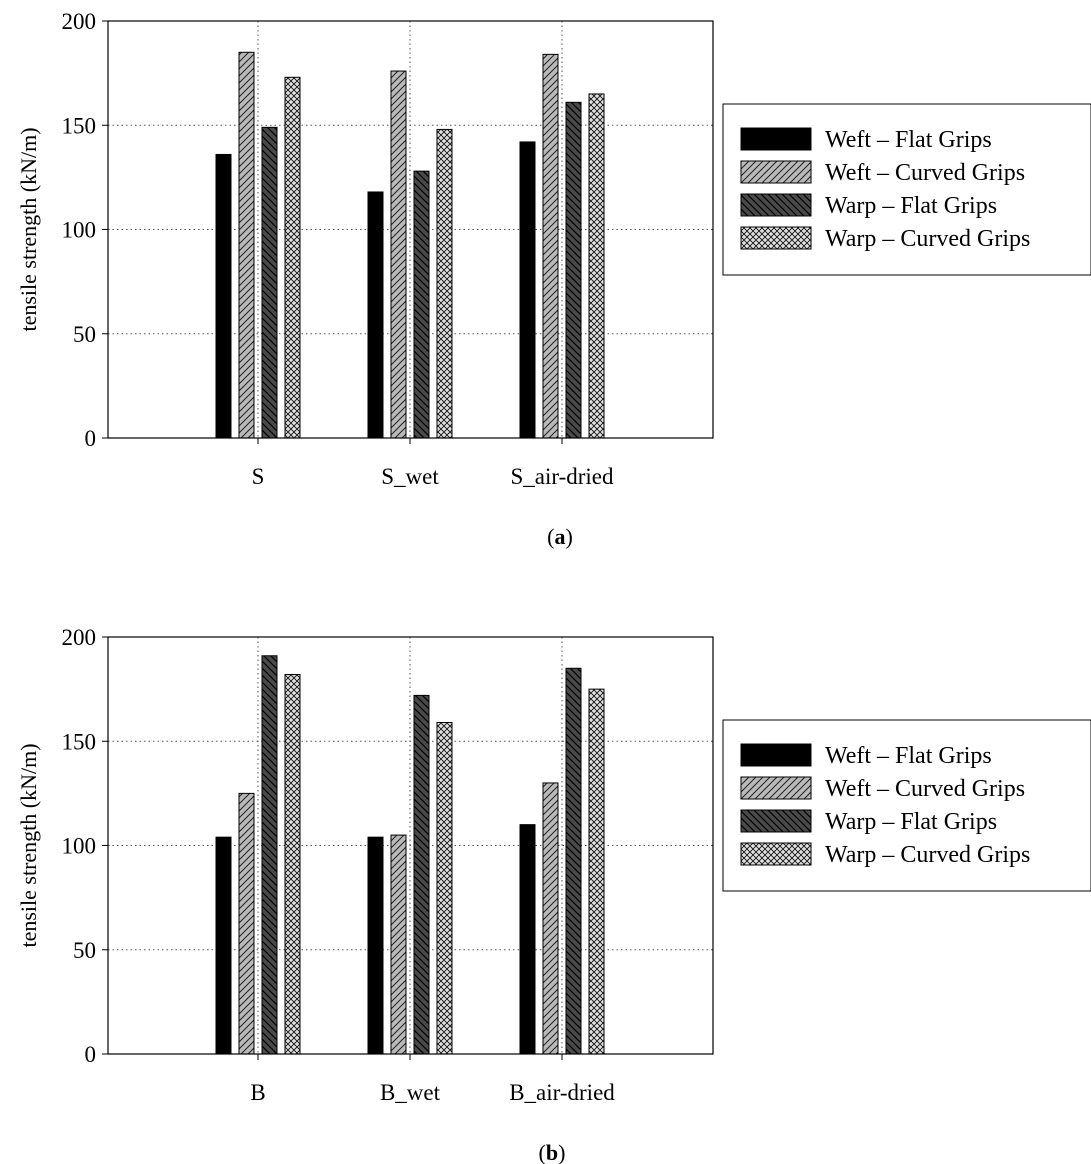  I want to click on x-axis: S S_wet S_air-dried, so click(433, 463).